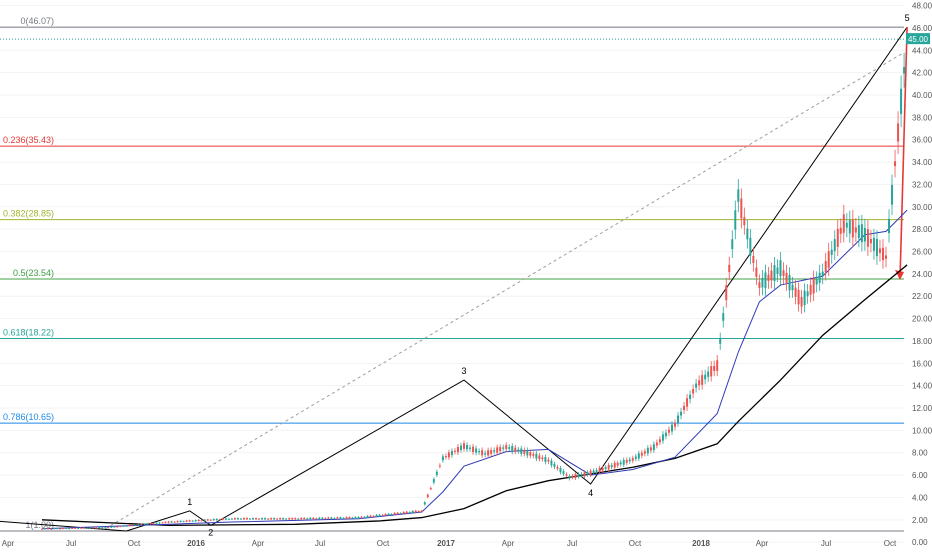 This screenshot has height=555, width=932. Describe the element at coordinates (922, 252) in the screenshot. I see `y-tick-label: 26.00` at that location.